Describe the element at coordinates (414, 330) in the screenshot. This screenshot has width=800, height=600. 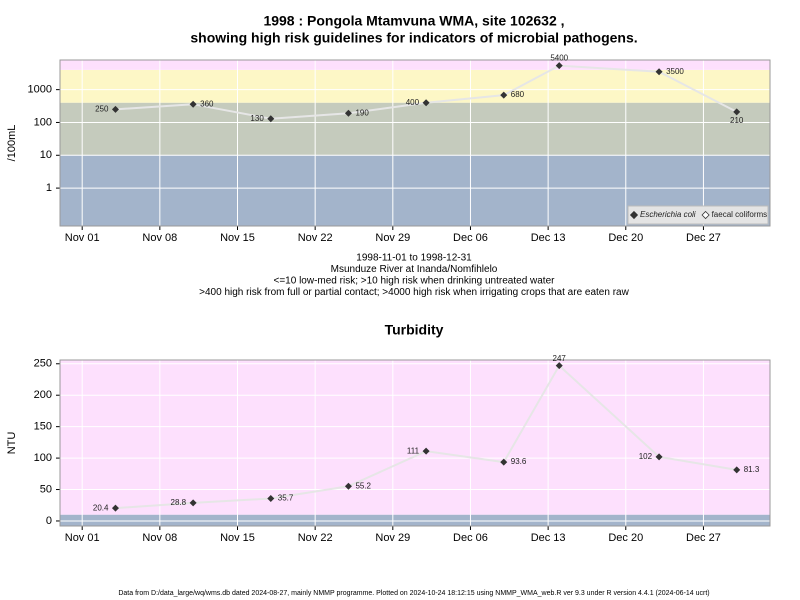
I see `chart-title: Turbidity` at that location.